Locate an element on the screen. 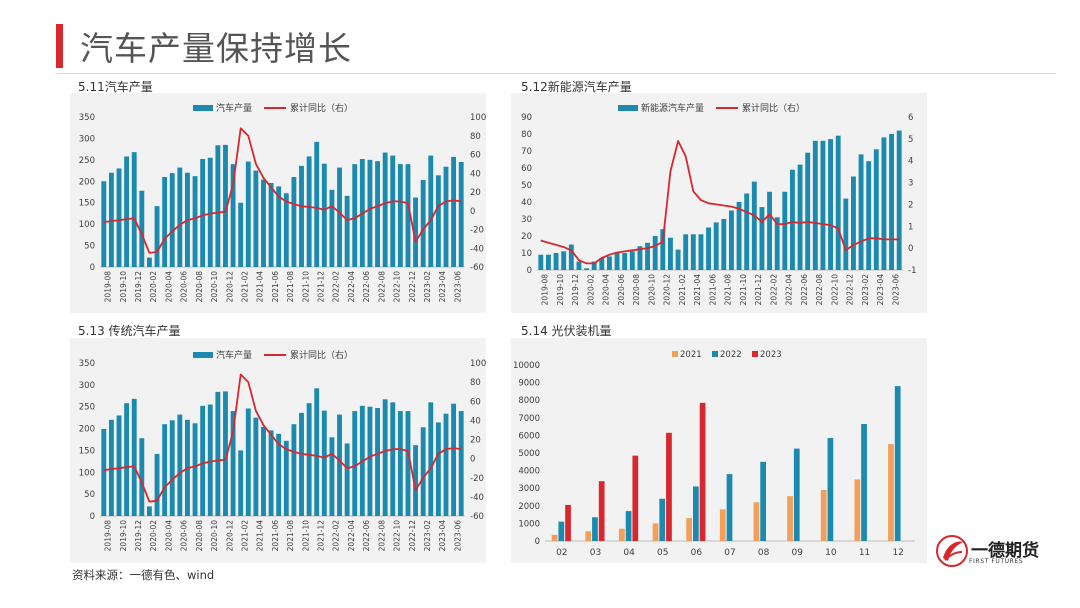 The image size is (1080, 608). y-right-tick-label: 60 is located at coordinates (475, 402).